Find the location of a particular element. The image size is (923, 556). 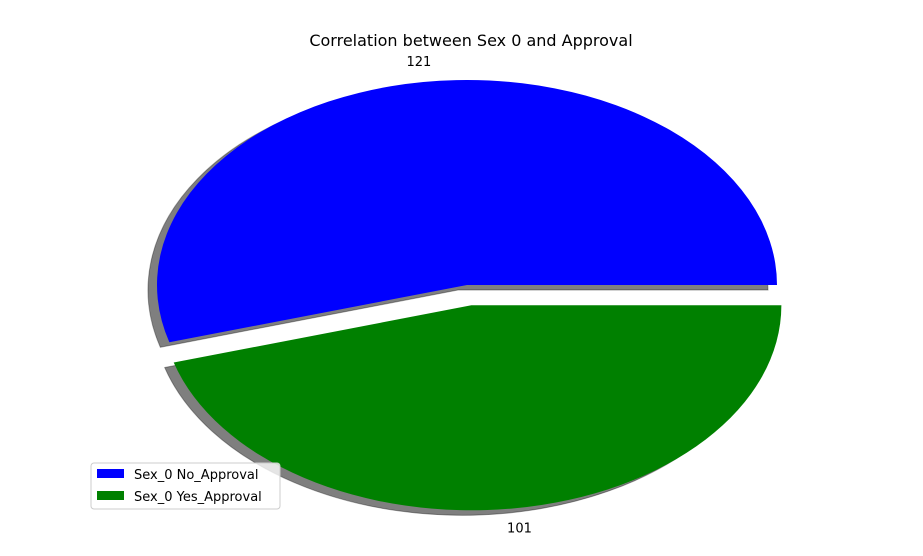

data-labels: 121 101 is located at coordinates (468, 296).